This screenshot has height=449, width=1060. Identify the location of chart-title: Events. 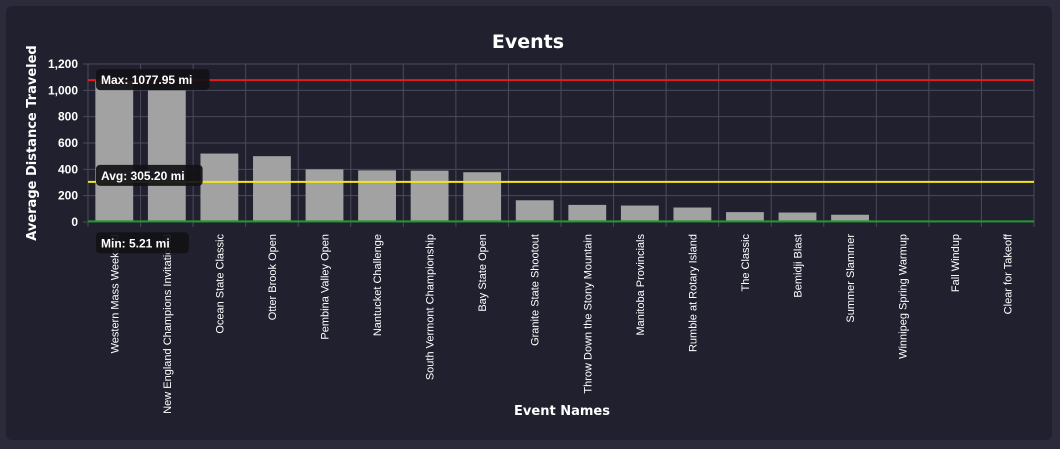
(528, 42).